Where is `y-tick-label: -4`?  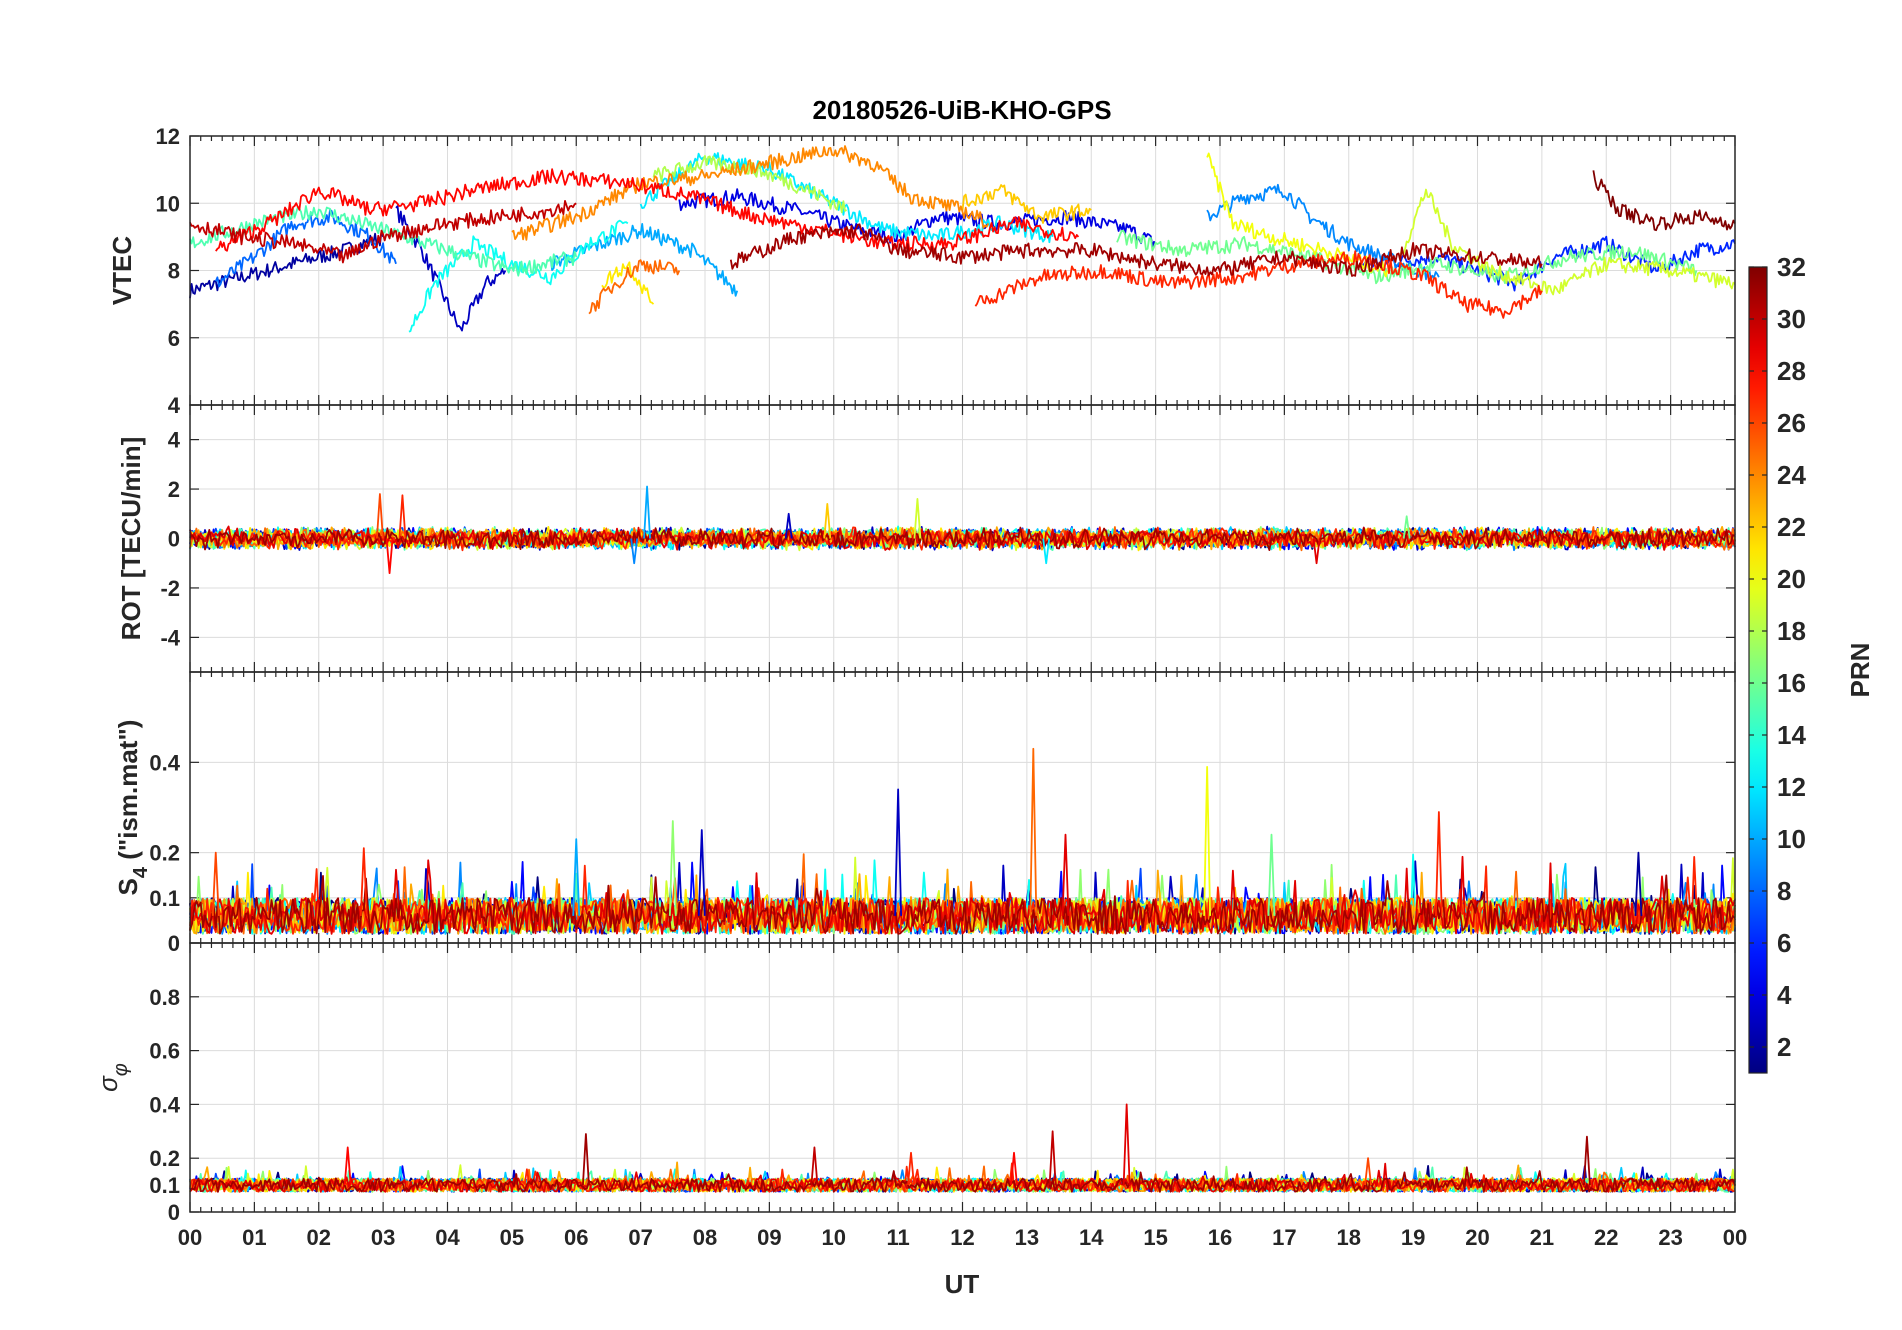 y-tick-label: -4 is located at coordinates (170, 637).